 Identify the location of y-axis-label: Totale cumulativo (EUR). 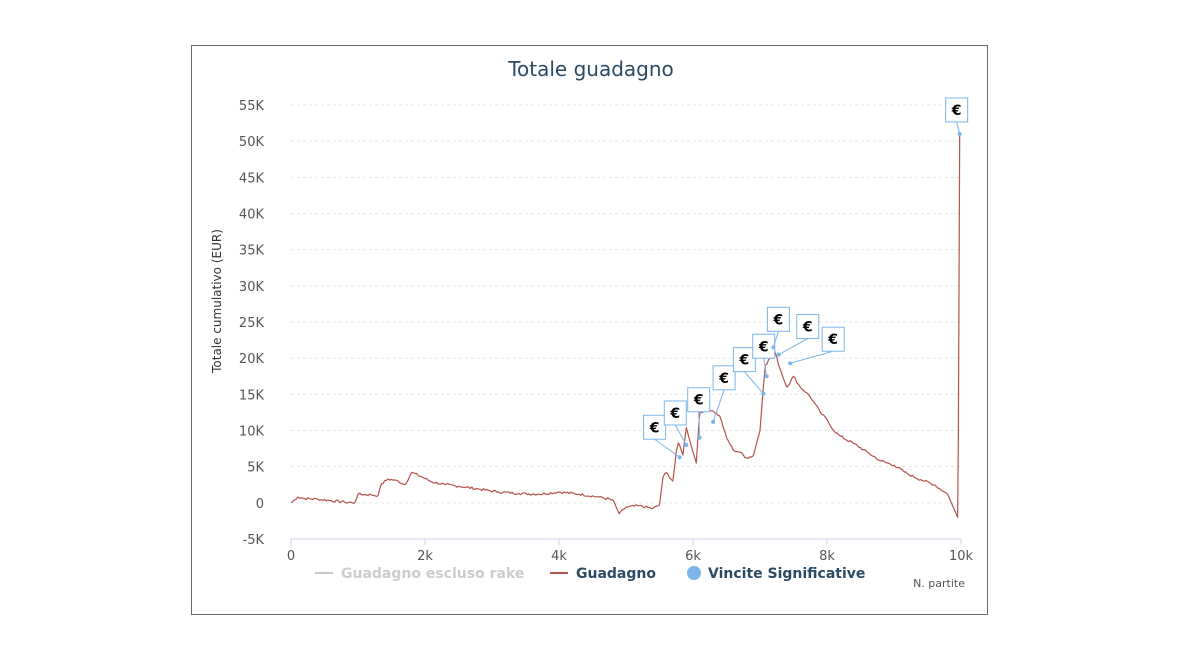
(217, 301).